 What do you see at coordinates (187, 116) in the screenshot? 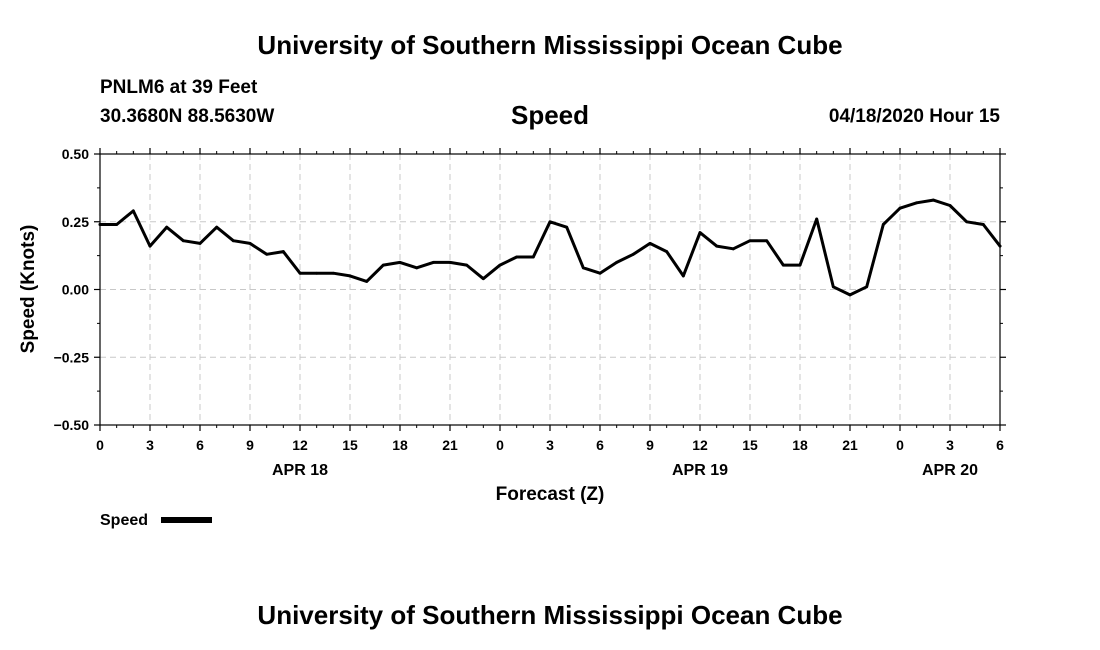
I see `coordinates-label: 30.3680N 88.5630W` at bounding box center [187, 116].